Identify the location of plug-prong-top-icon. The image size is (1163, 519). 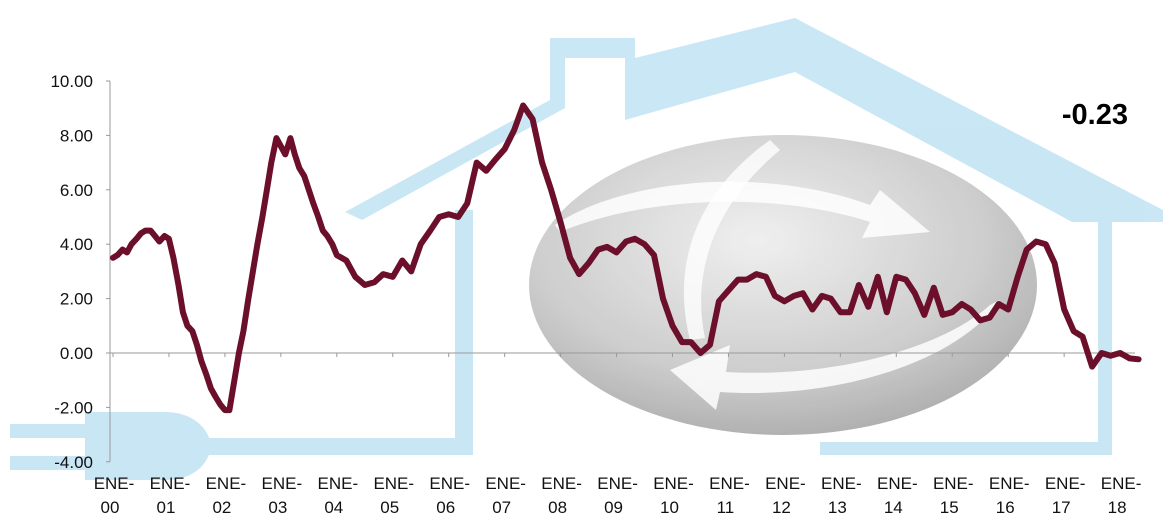
(50, 431).